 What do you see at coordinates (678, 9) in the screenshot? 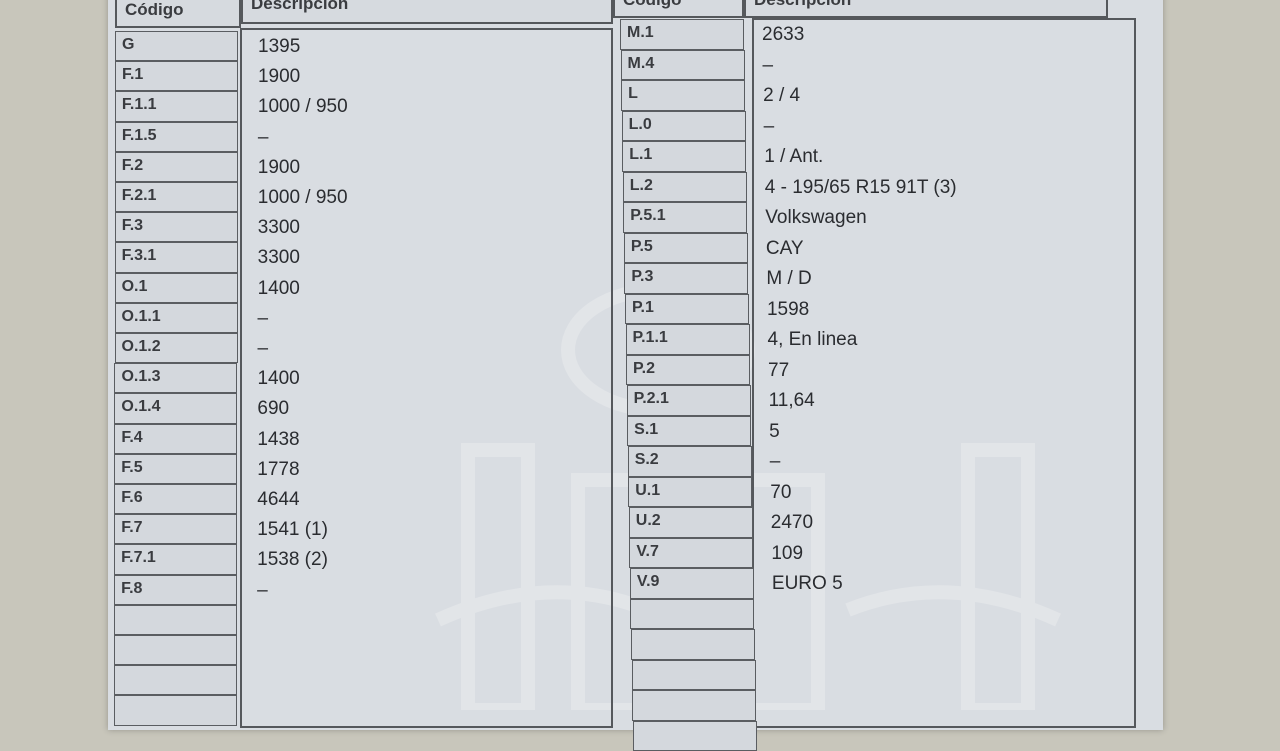
I see `right-header-code: Código` at bounding box center [678, 9].